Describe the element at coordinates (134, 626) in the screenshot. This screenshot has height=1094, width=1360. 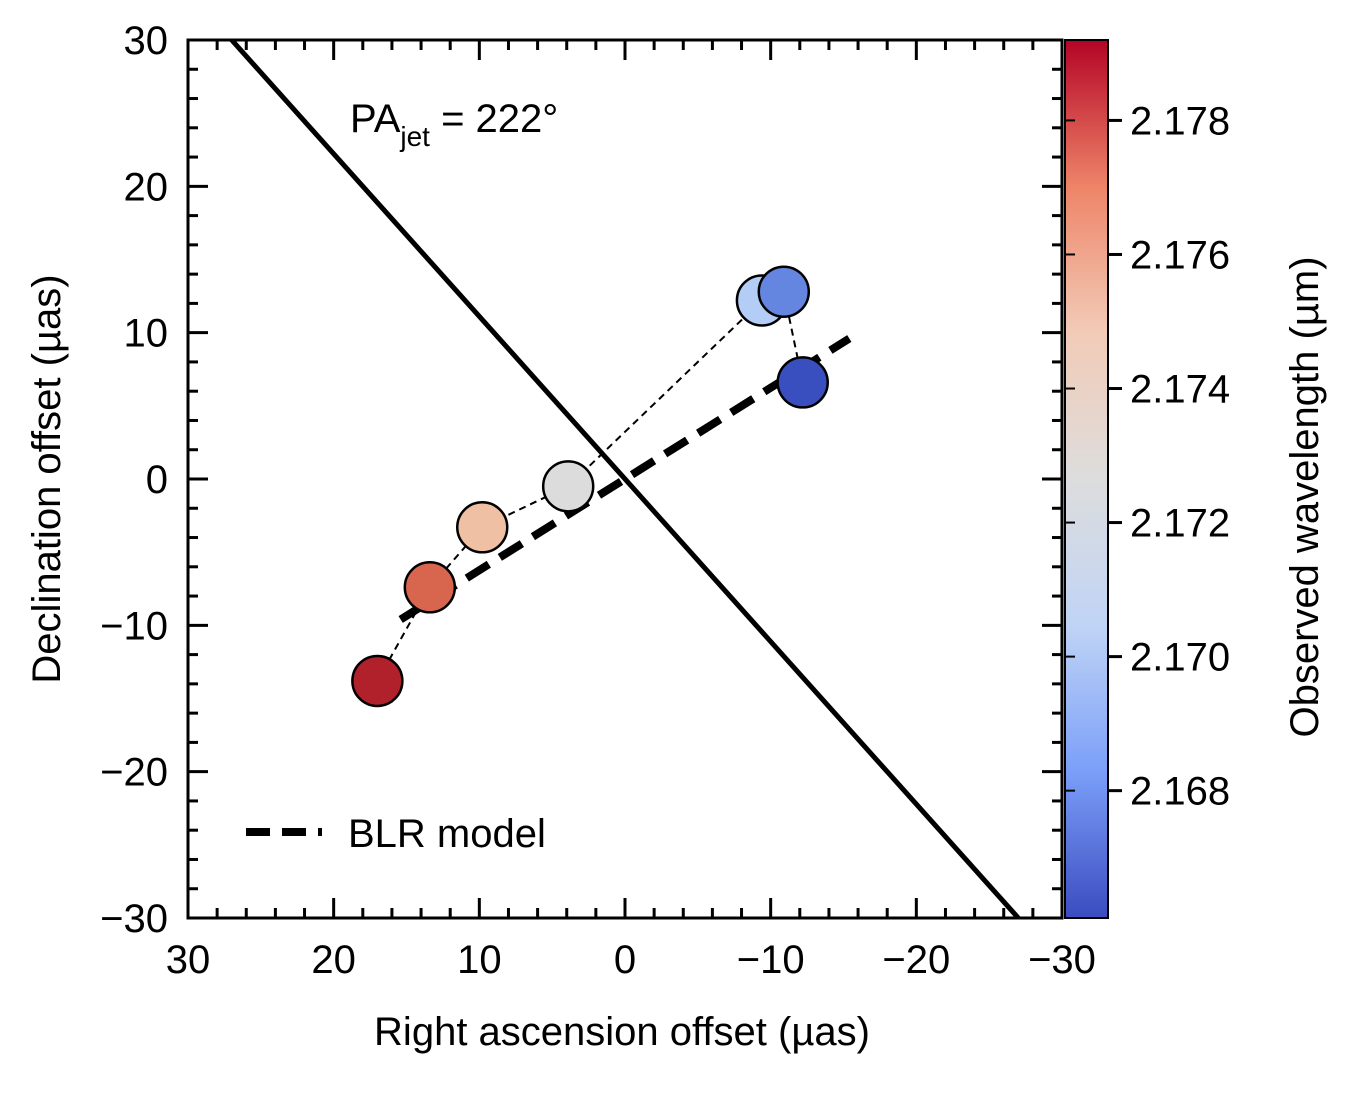
I see `y-tick-label: −10` at that location.